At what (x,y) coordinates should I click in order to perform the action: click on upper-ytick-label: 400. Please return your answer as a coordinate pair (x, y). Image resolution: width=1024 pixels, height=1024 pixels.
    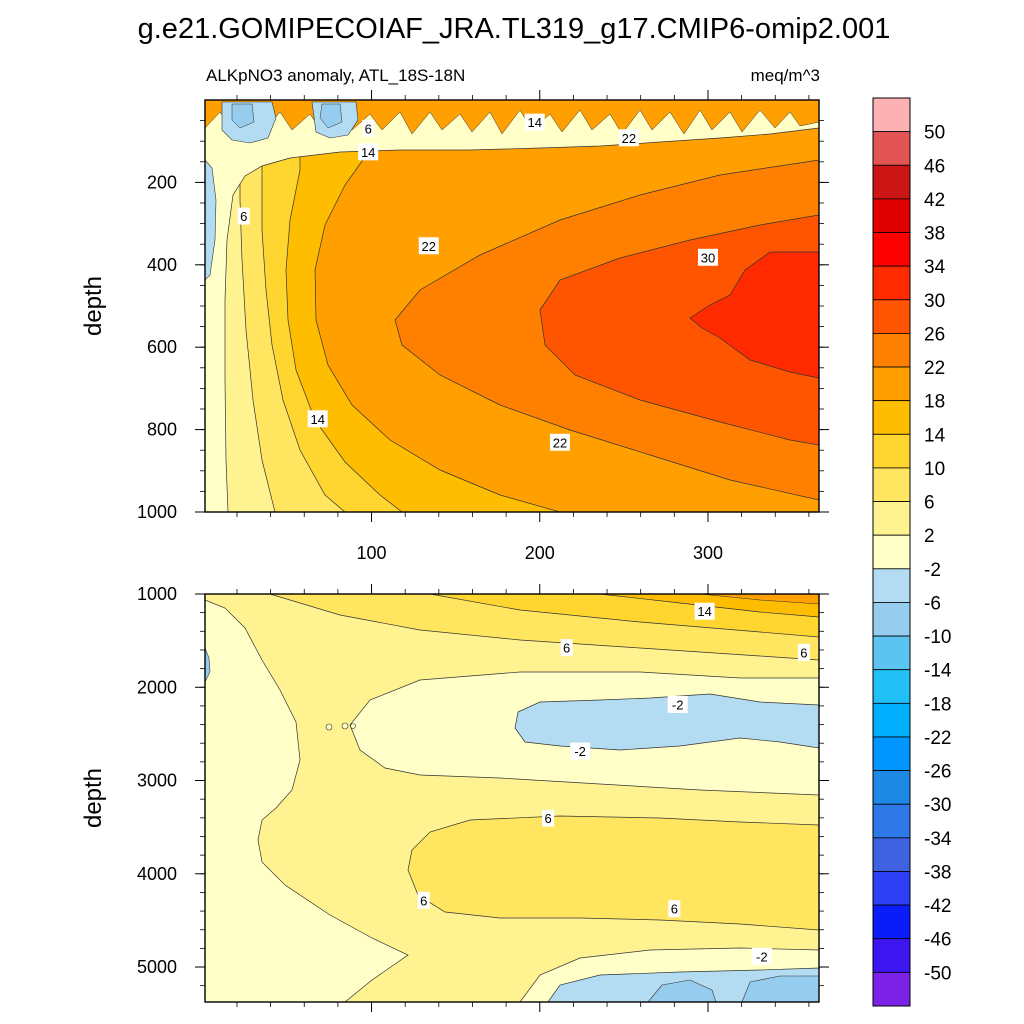
    Looking at the image, I should click on (162, 265).